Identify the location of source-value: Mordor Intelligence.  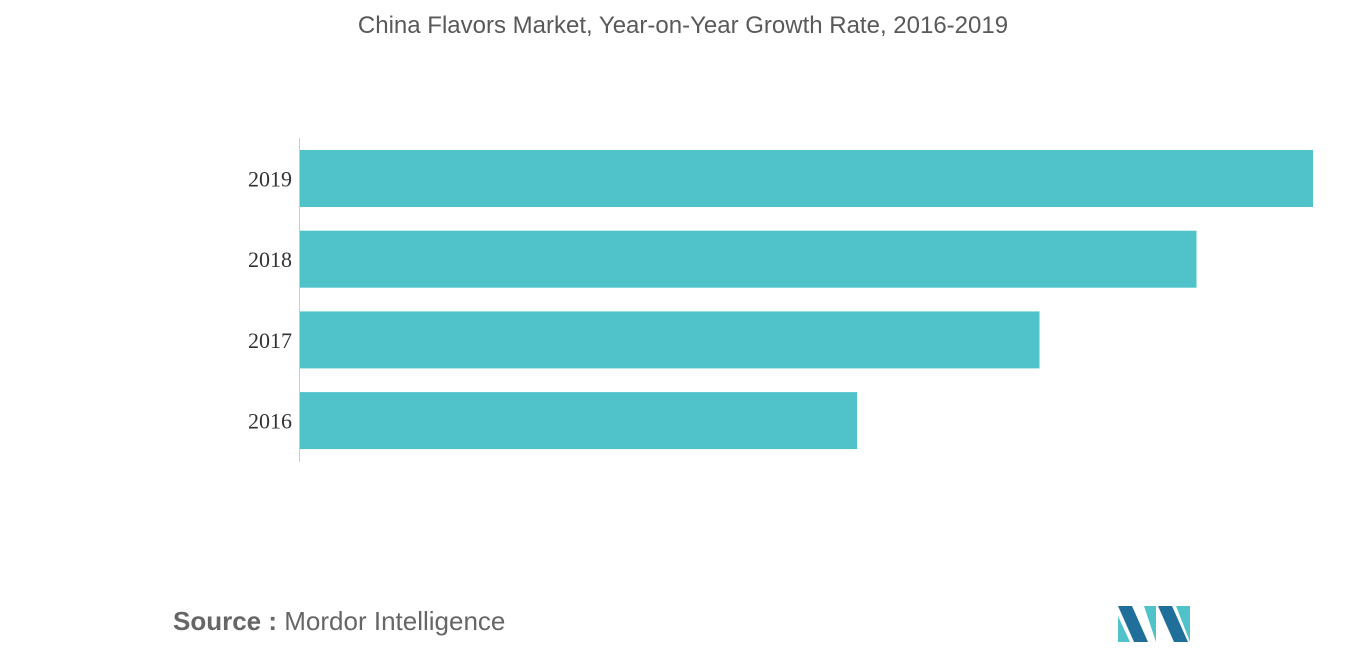
(395, 621).